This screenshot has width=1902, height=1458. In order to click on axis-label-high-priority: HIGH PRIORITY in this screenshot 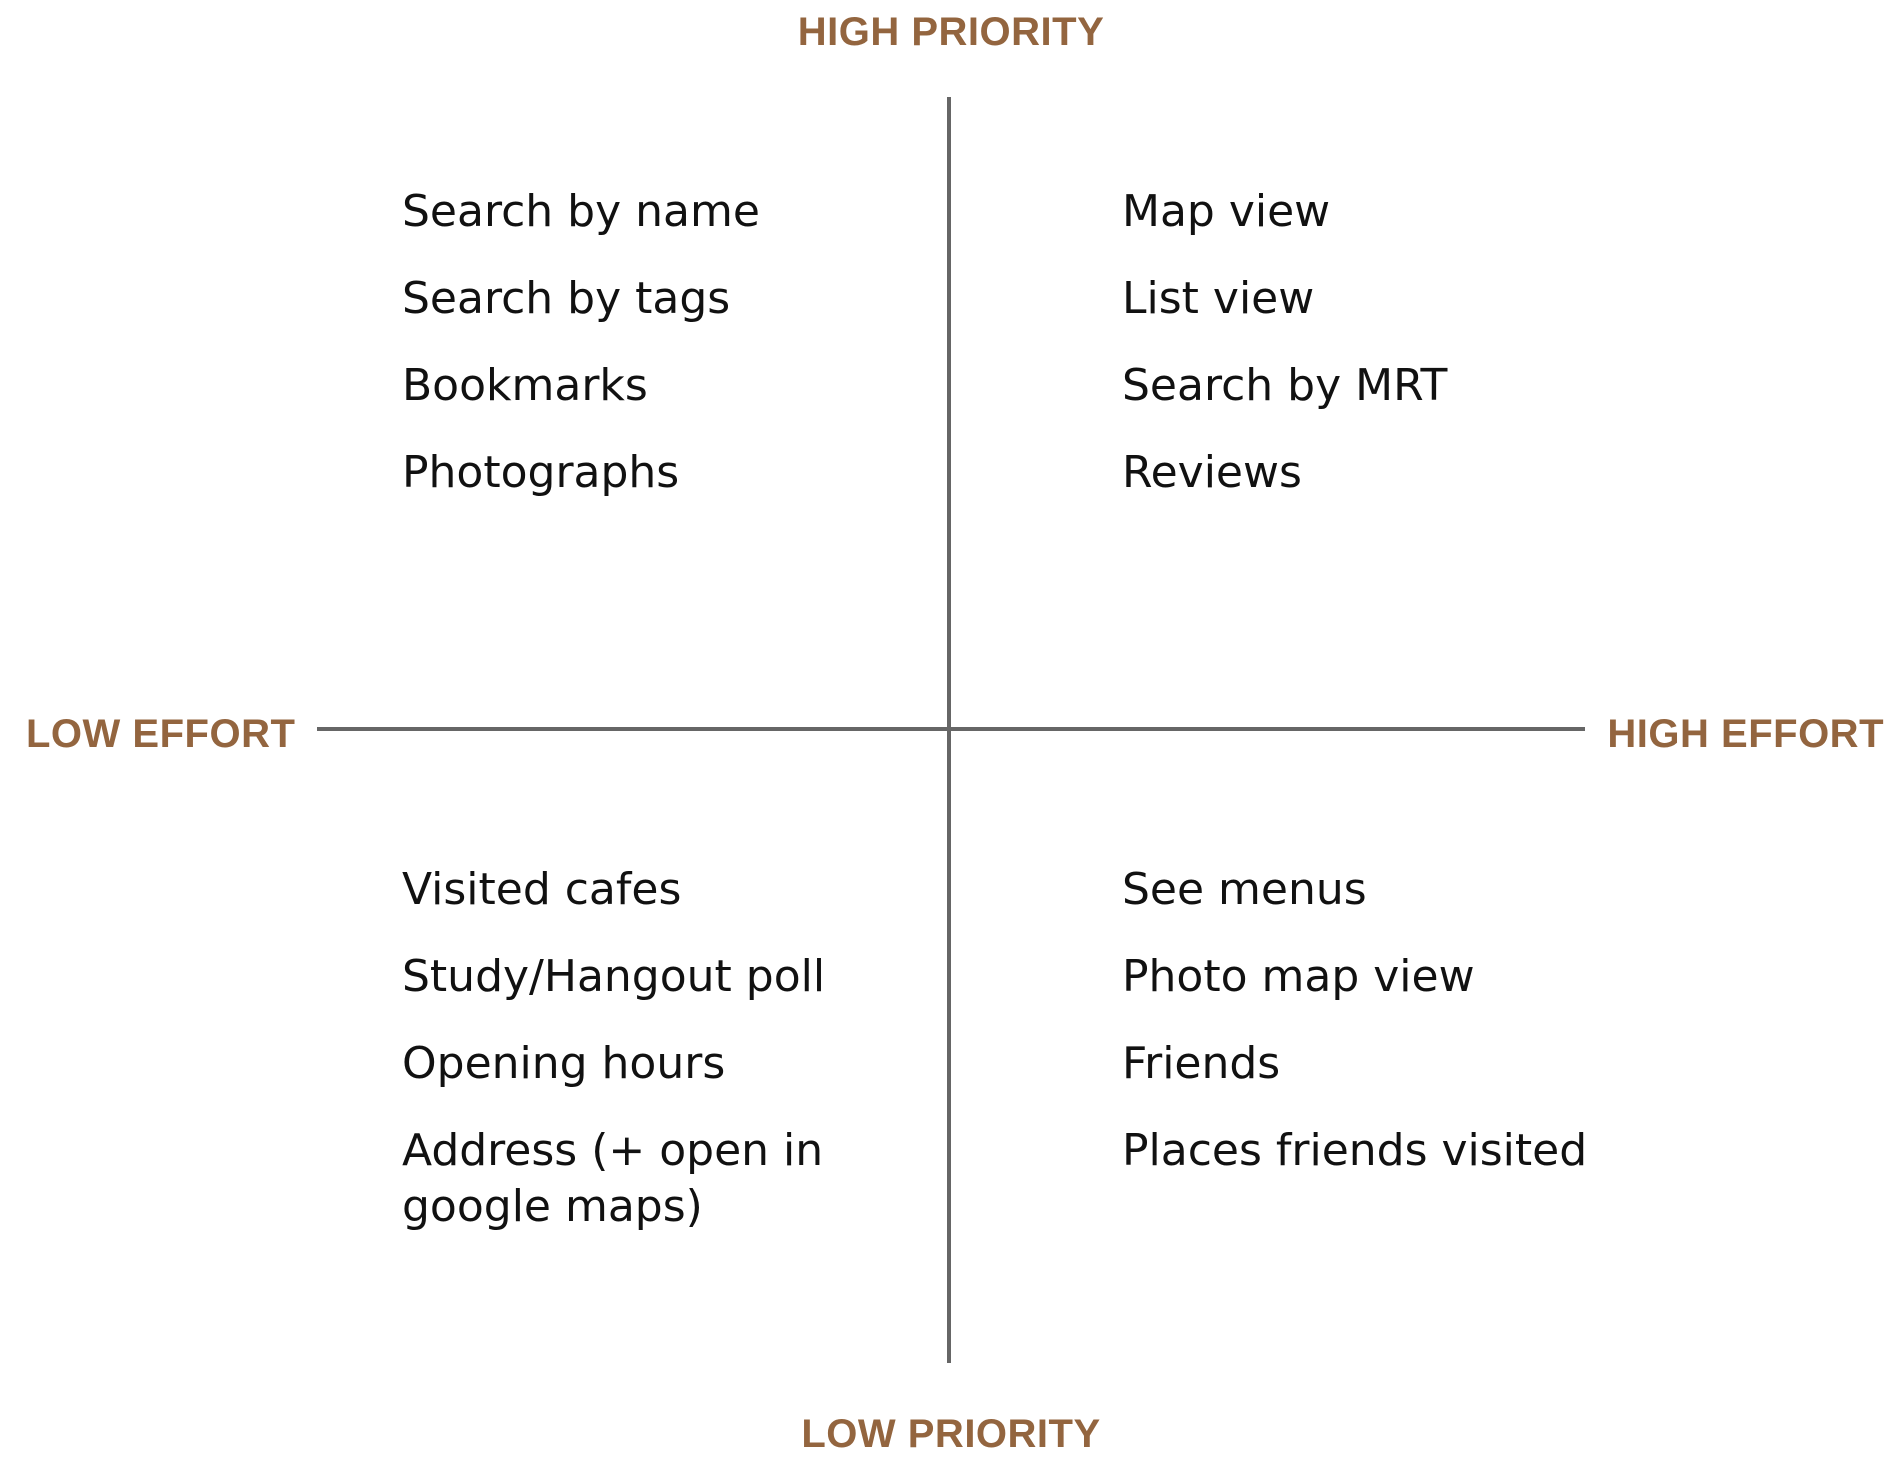, I will do `click(951, 32)`.